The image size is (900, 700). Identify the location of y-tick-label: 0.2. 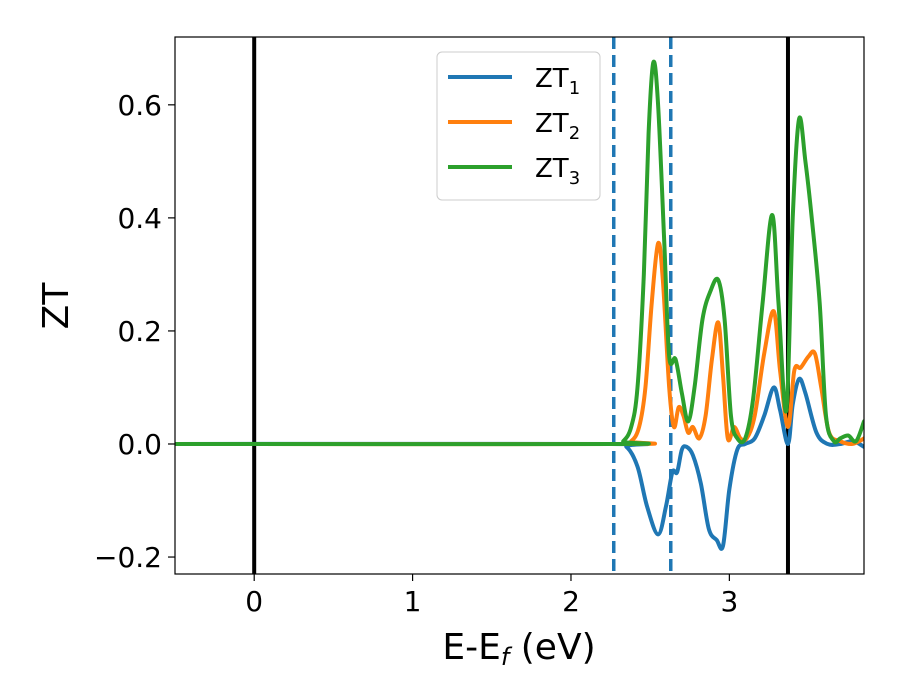
(139, 331).